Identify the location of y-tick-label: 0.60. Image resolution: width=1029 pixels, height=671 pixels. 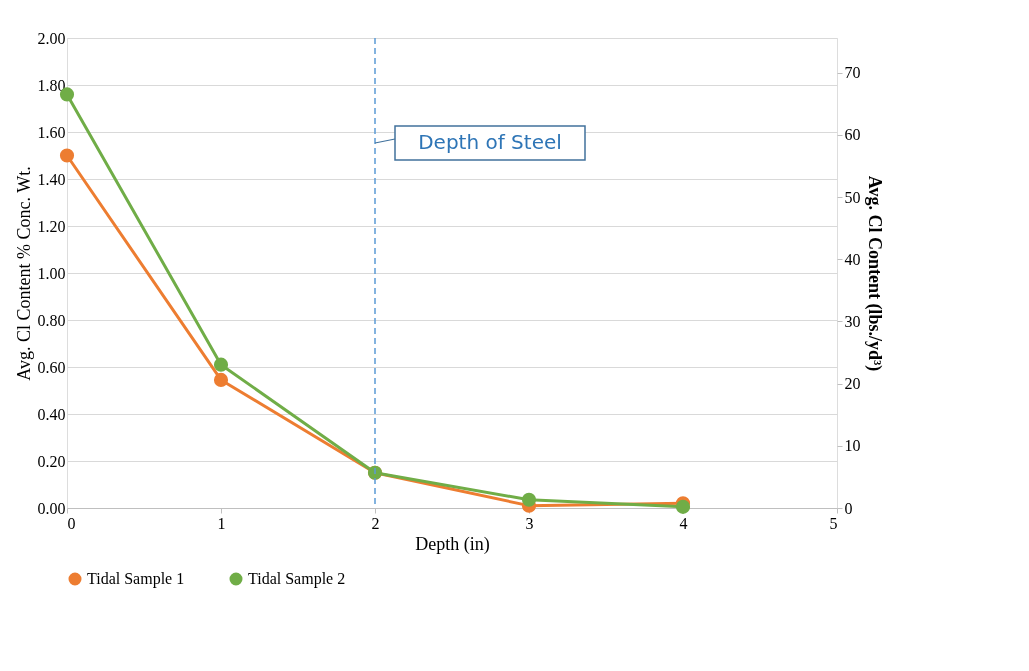
(51, 367).